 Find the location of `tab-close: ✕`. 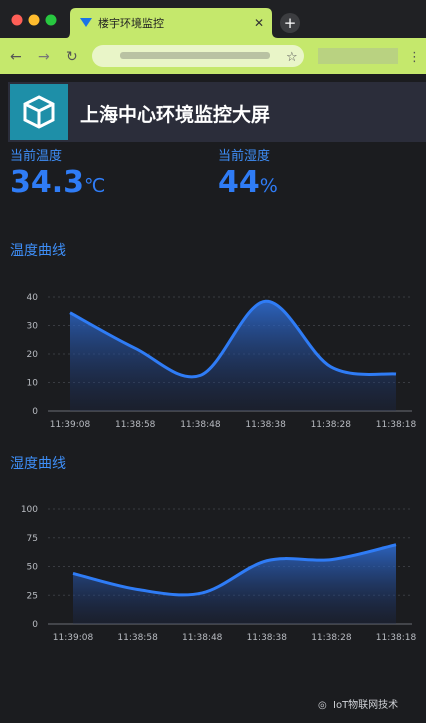

tab-close: ✕ is located at coordinates (259, 23).